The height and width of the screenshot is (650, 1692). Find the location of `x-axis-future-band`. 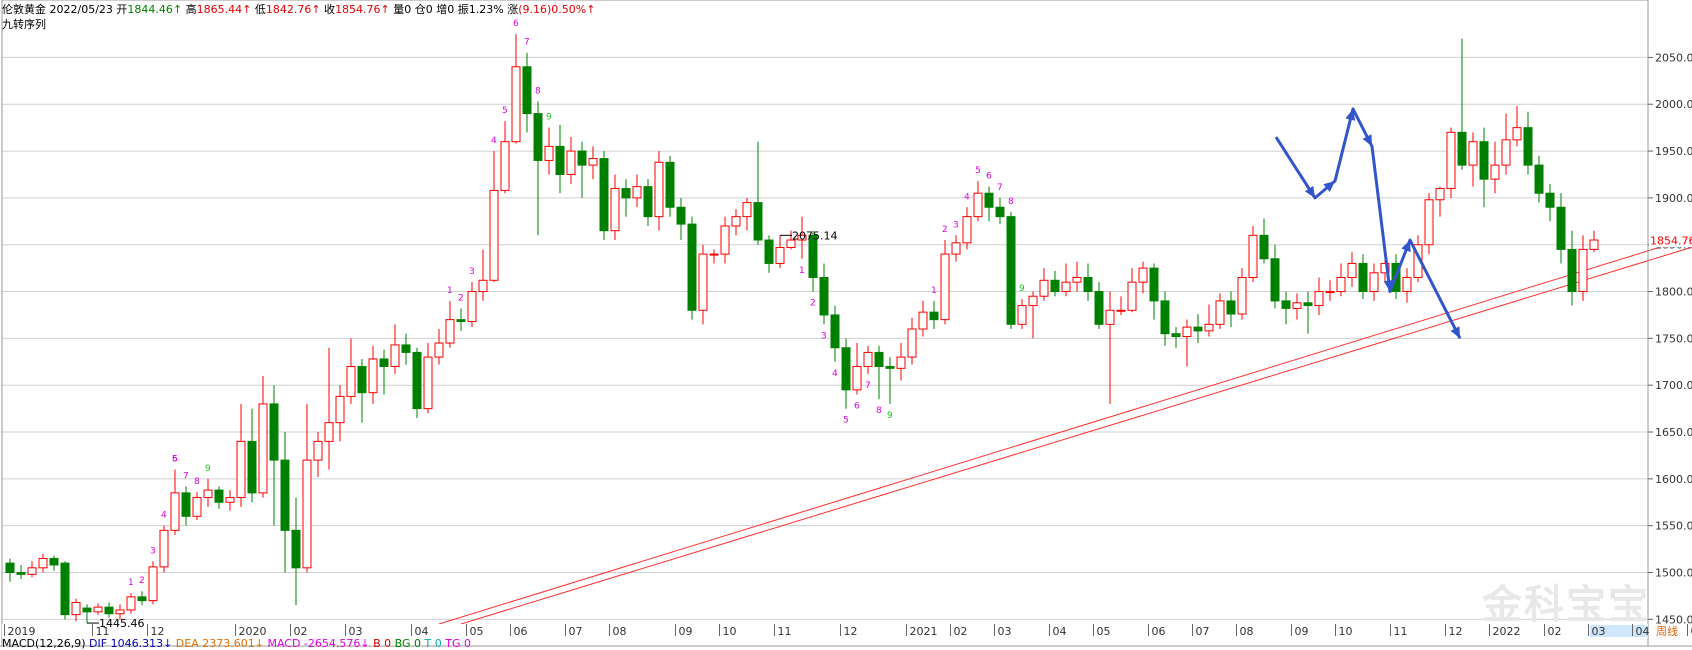

x-axis-future-band is located at coordinates (1619, 631).